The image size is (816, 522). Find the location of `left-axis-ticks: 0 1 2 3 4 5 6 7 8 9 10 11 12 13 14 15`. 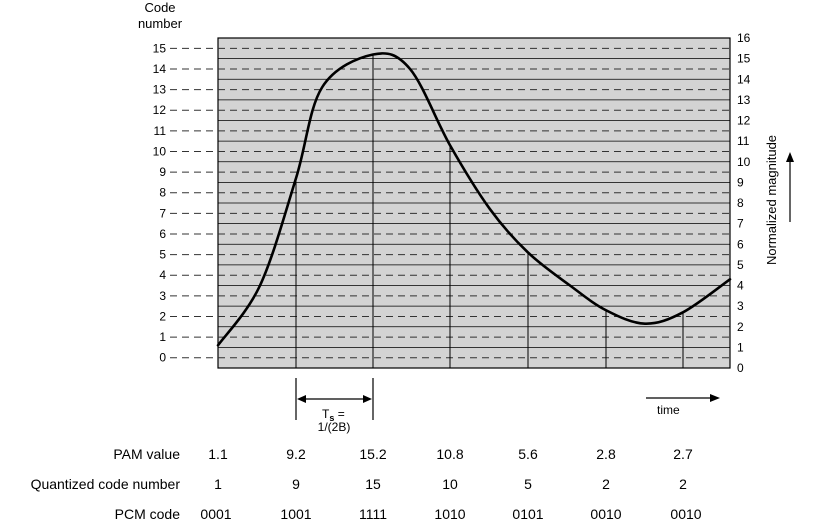

left-axis-ticks: 0 1 2 3 4 5 6 7 8 9 10 11 12 13 14 15 is located at coordinates (160, 202).